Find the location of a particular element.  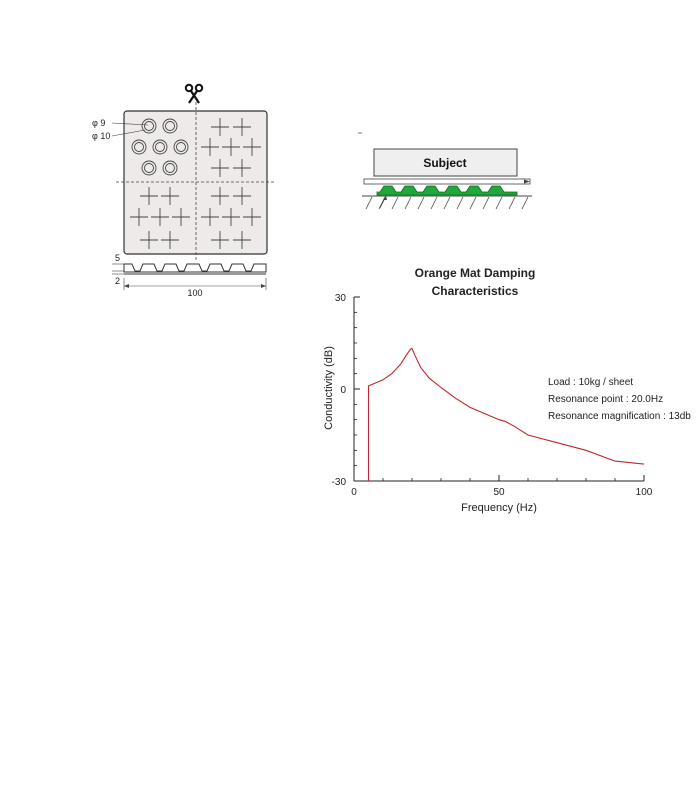

setup-diagram: Subject is located at coordinates (445, 171).